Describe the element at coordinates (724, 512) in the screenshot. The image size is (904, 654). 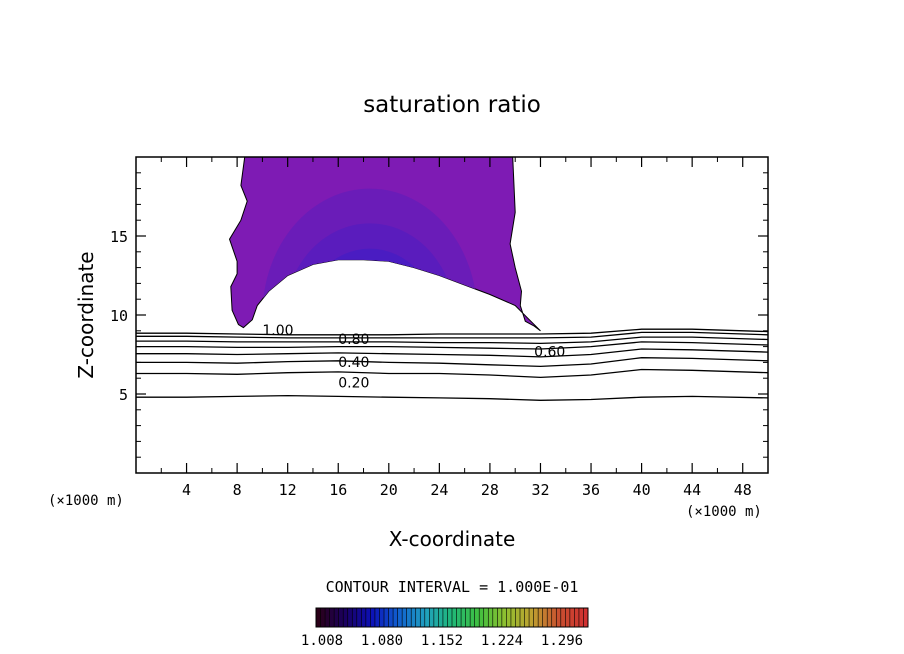
I see `x-unit-label-right: (×1000 m)` at that location.